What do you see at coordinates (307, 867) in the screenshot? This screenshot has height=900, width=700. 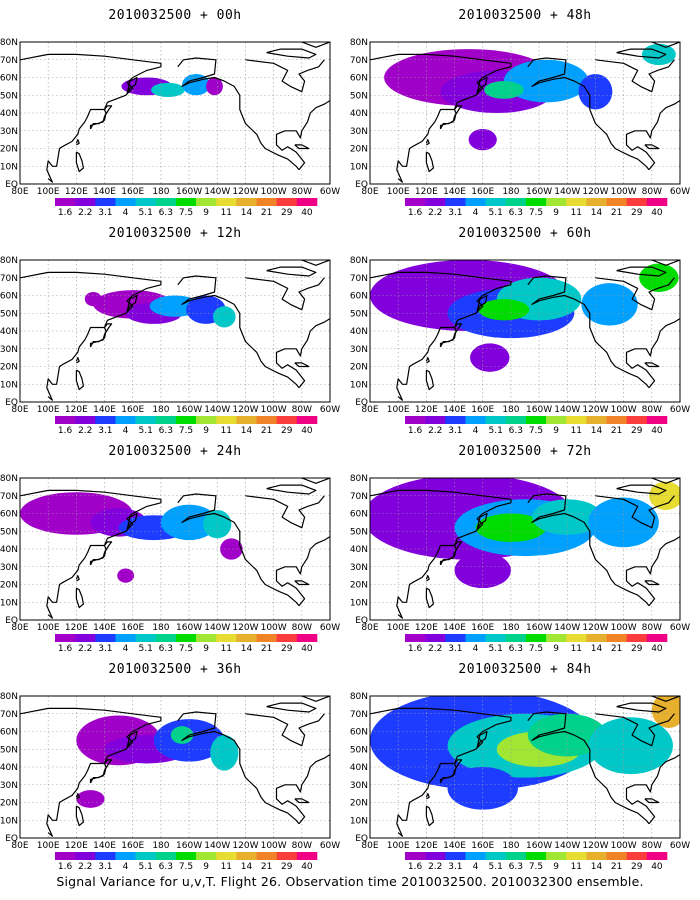 I see `colorbar-label: 40` at bounding box center [307, 867].